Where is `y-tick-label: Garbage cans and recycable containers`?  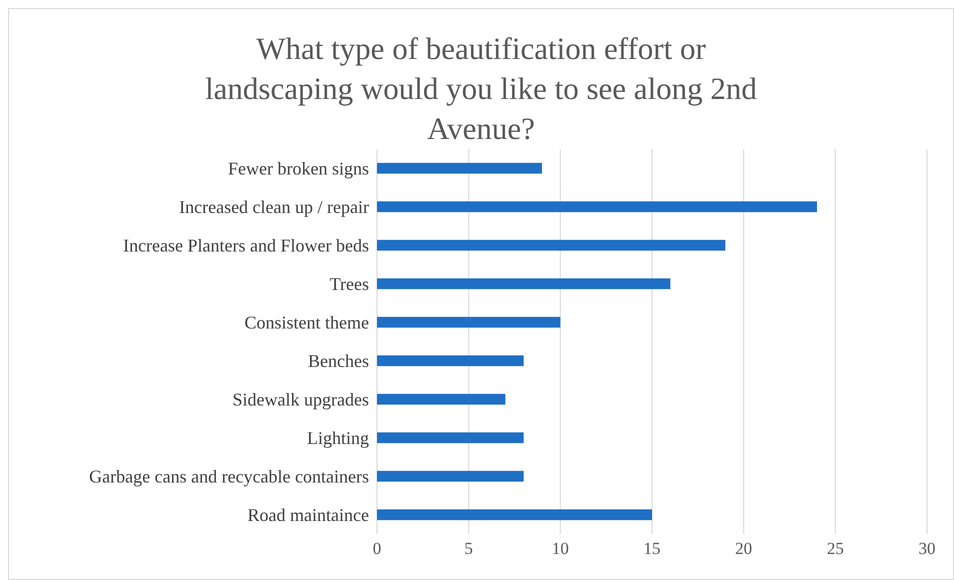
y-tick-label: Garbage cans and recycable containers is located at coordinates (229, 476).